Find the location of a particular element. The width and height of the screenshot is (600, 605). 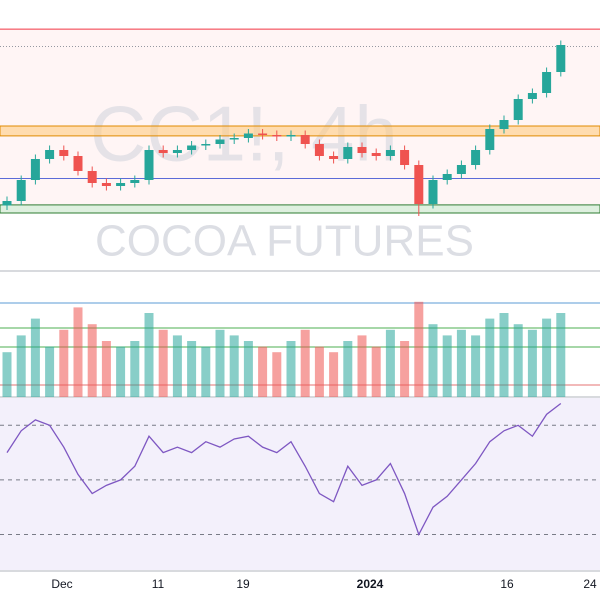

x-tick-label: 19 is located at coordinates (243, 584).